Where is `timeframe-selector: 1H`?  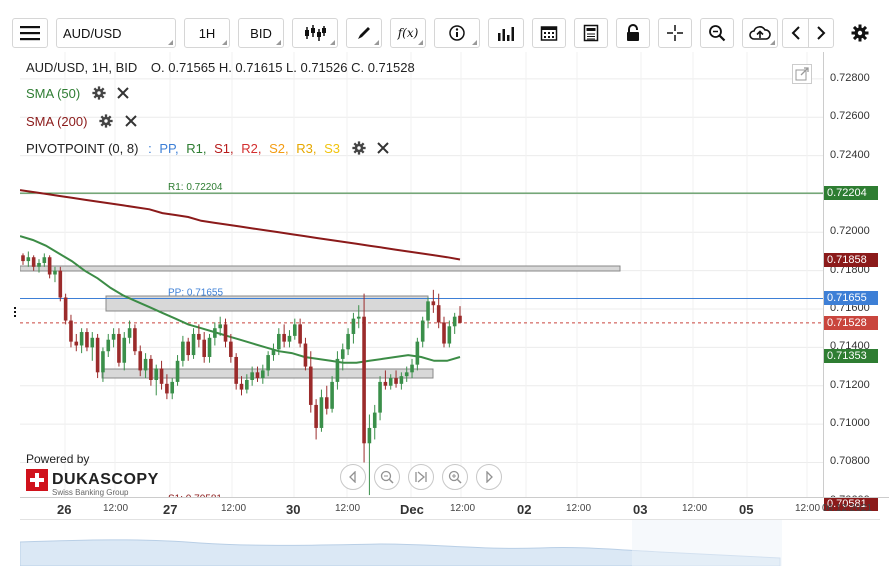
timeframe-selector: 1H is located at coordinates (207, 33).